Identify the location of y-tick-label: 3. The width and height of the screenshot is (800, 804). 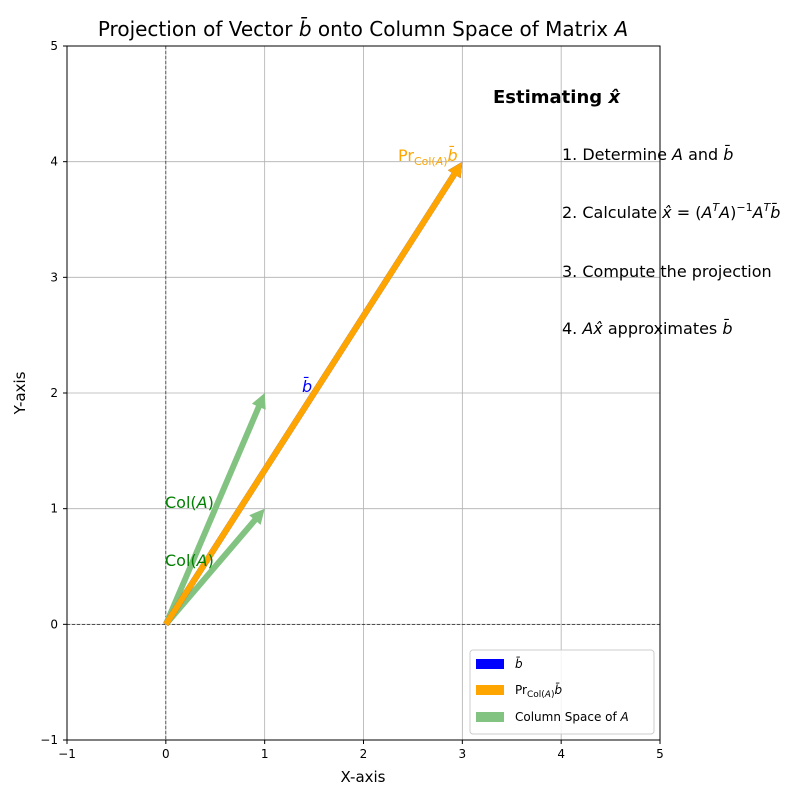
(54, 277).